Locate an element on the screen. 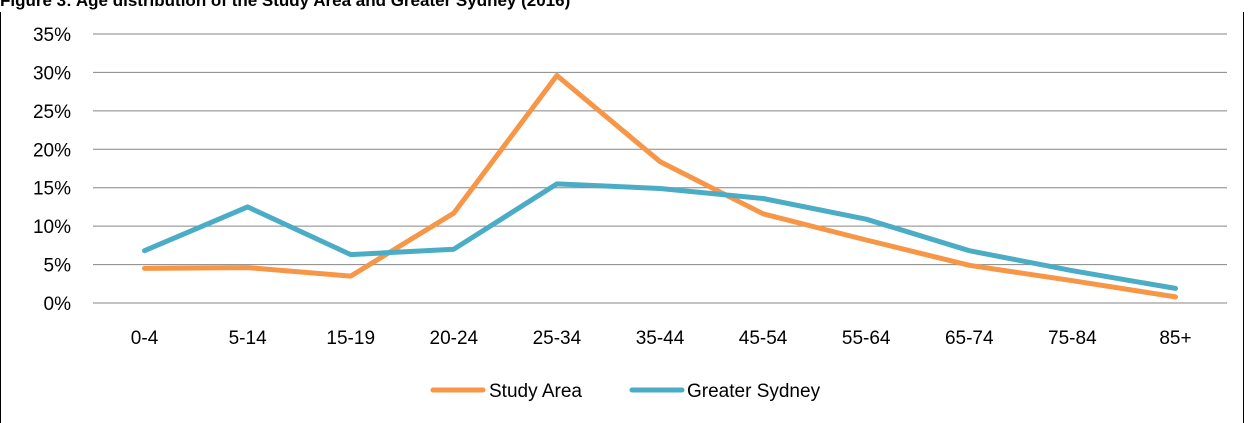 The height and width of the screenshot is (423, 1254). x-tick-label: 5-14 is located at coordinates (248, 338).